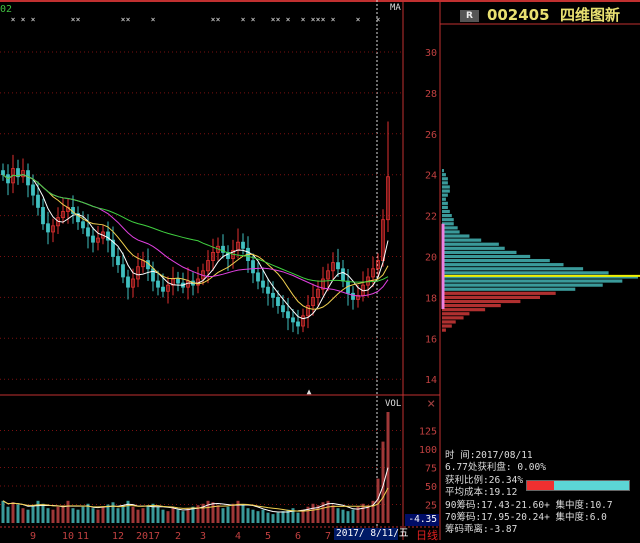 This screenshot has width=640, height=543. I want to click on stock-code: 002405, so click(518, 15).